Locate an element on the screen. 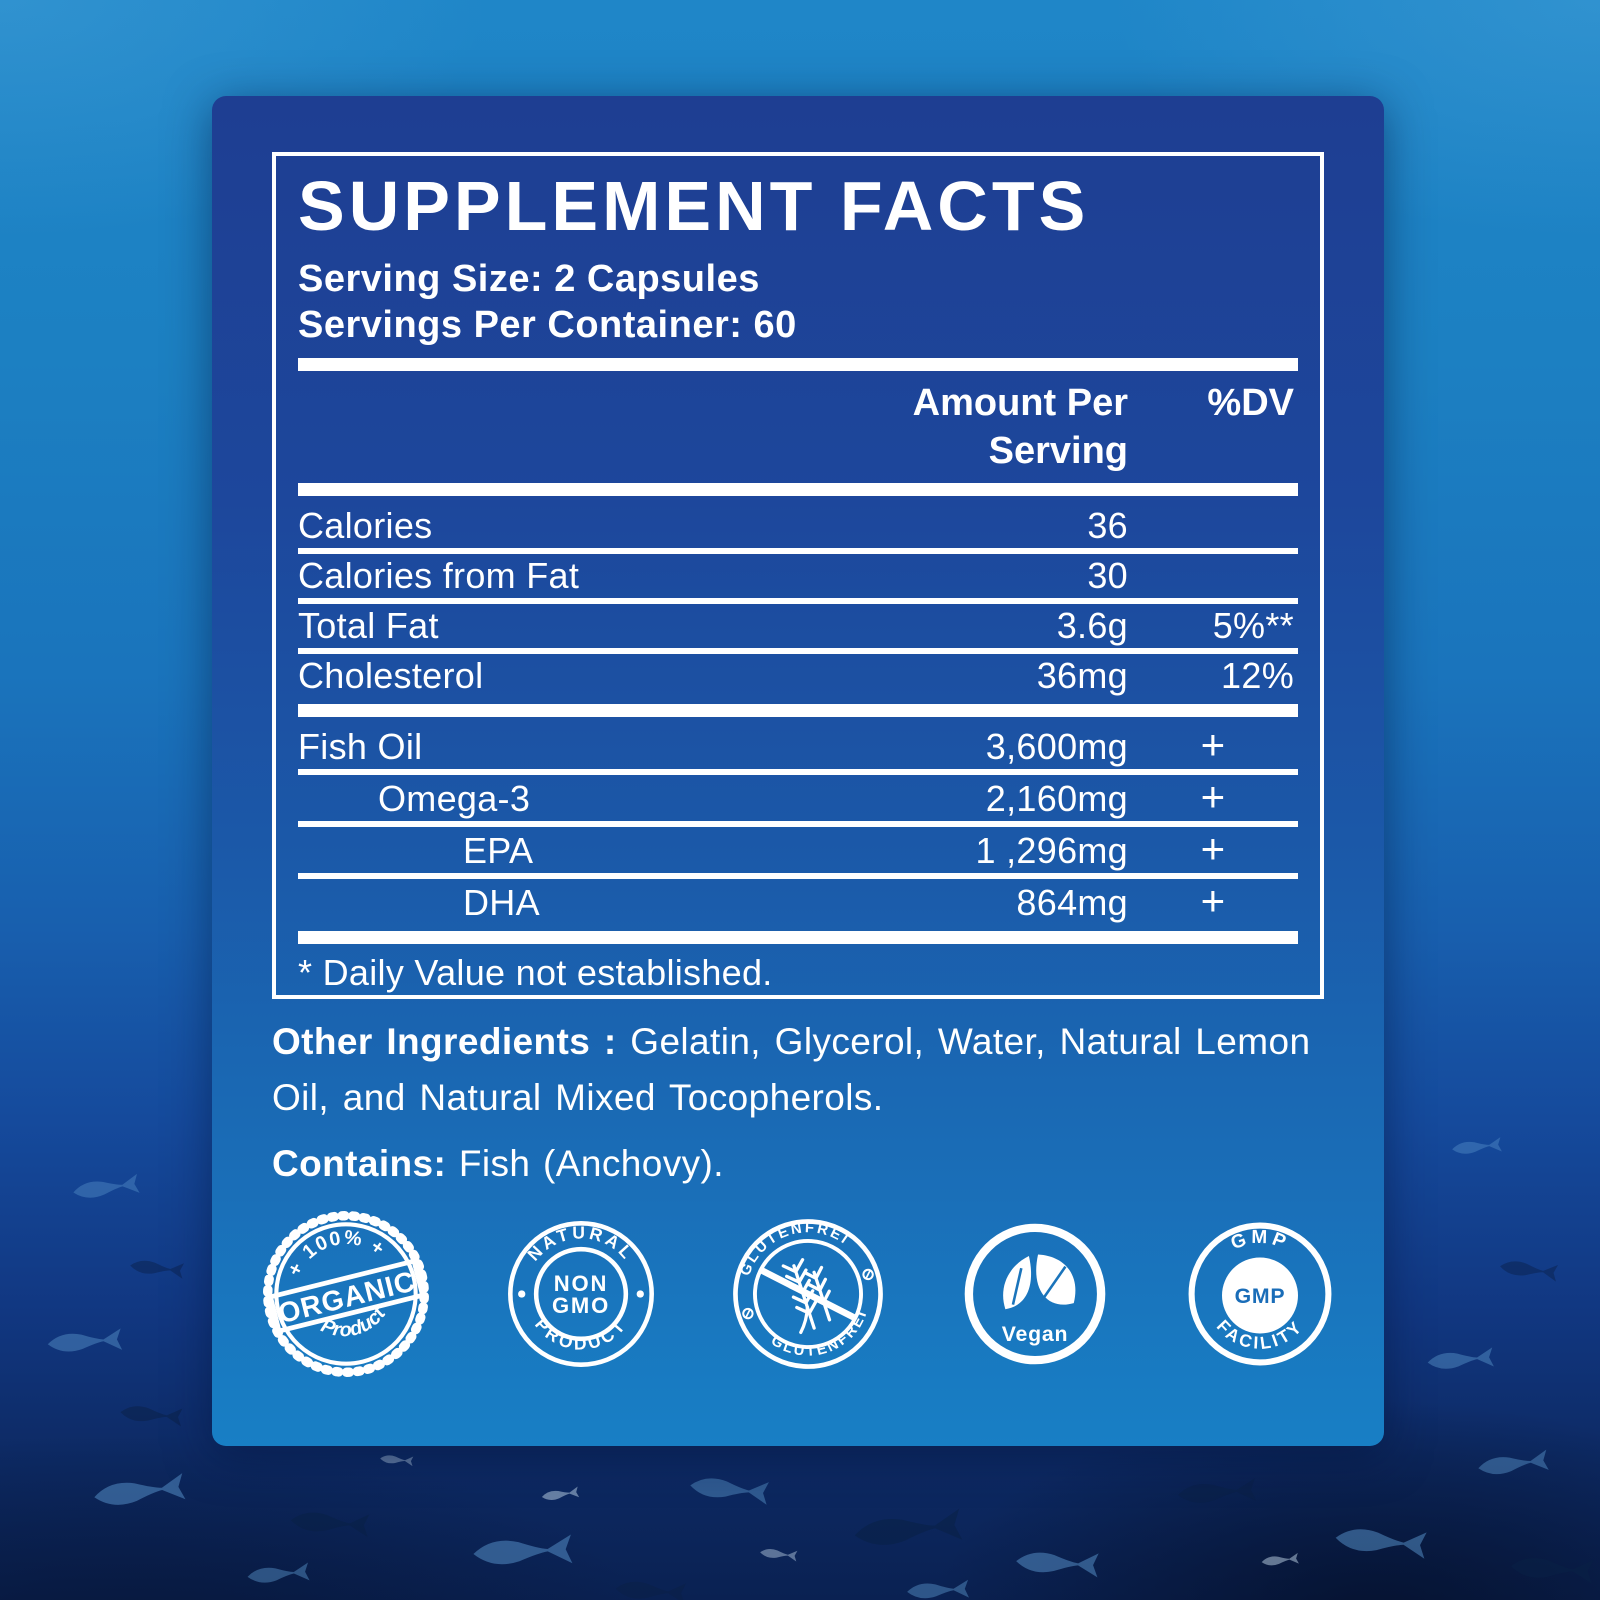 This screenshot has height=1600, width=1600. non-gmo-top-text: NATURAL is located at coordinates (579, 1243).